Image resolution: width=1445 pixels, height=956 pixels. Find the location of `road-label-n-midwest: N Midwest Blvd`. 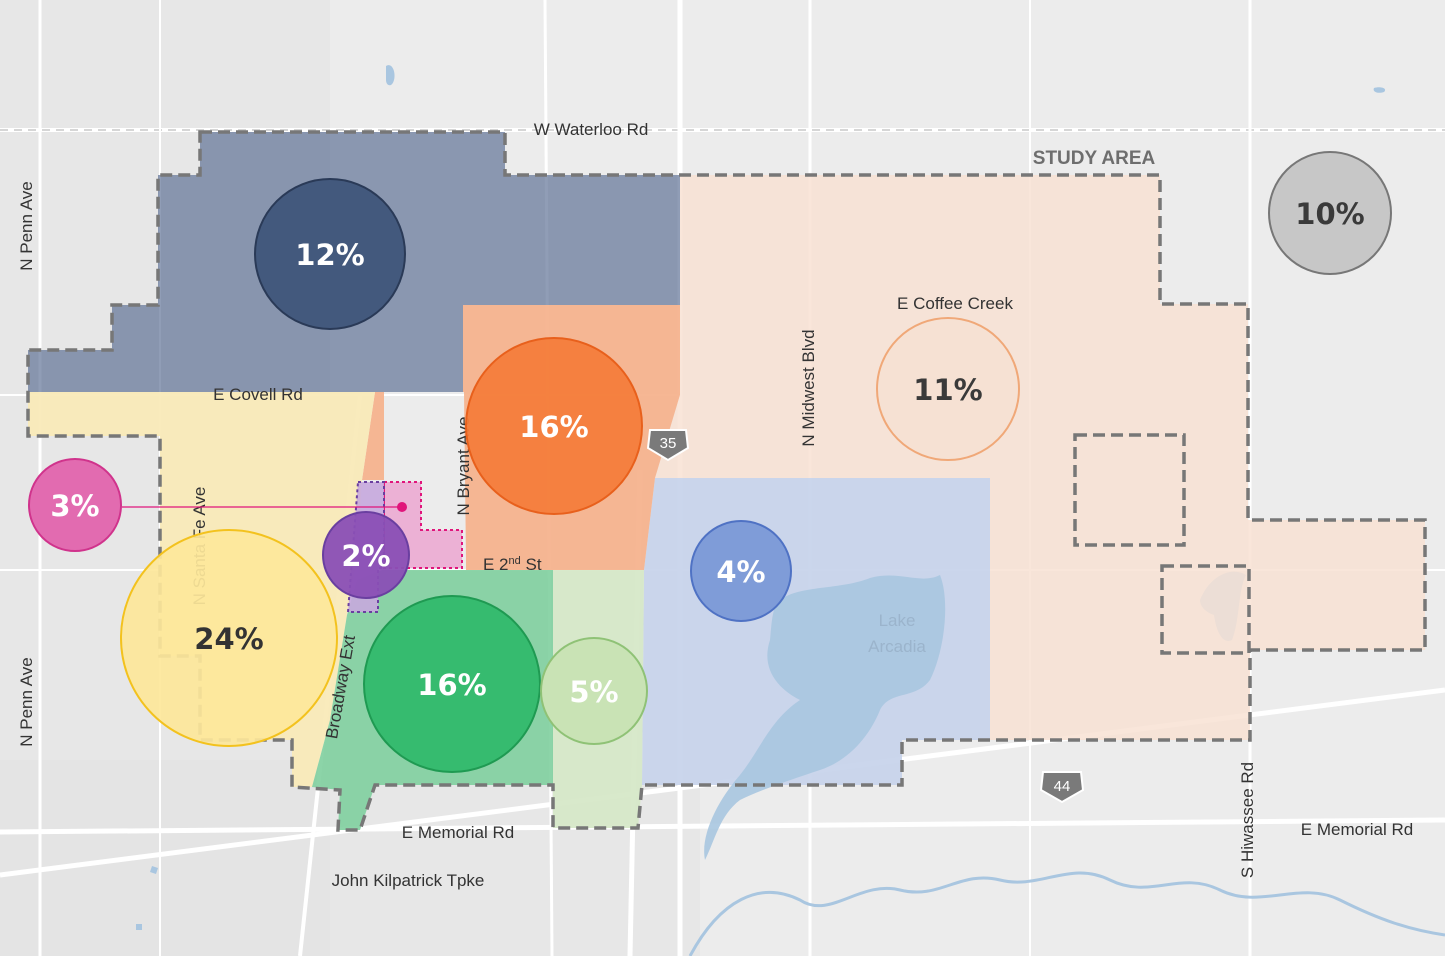

road-label-n-midwest: N Midwest Blvd is located at coordinates (808, 387).